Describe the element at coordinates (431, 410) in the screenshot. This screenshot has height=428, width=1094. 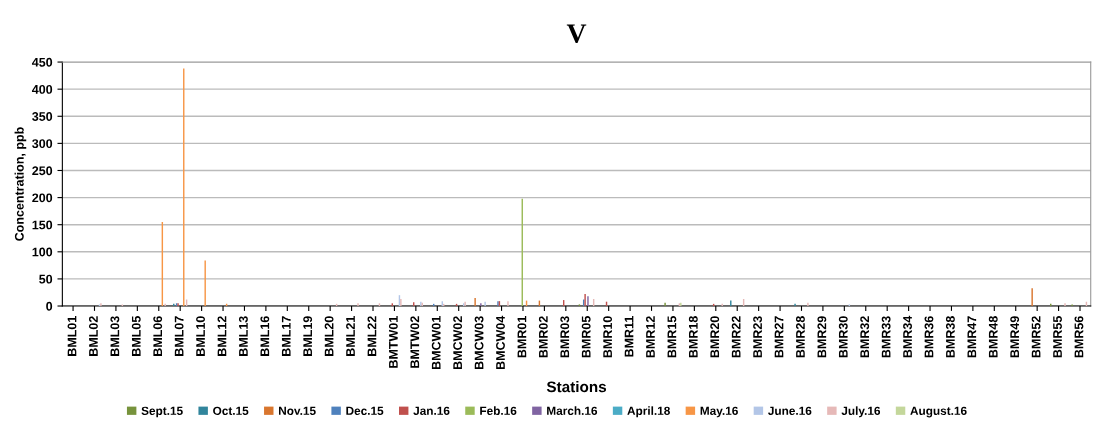
I see `legend-label: Jan.16` at that location.